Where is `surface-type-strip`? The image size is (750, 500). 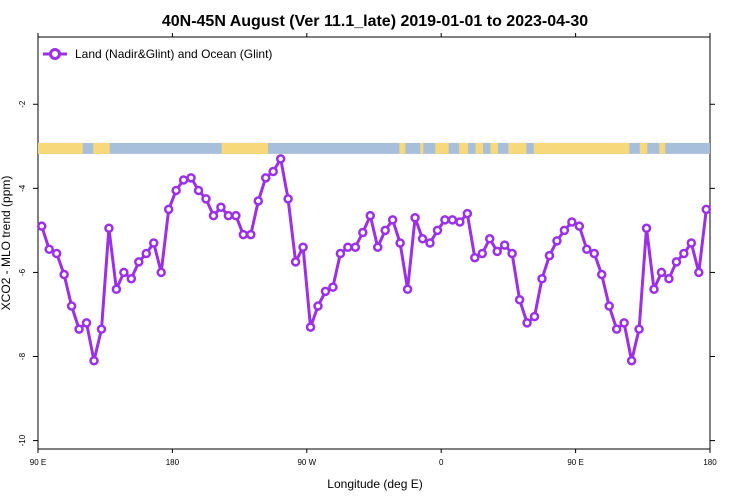
surface-type-strip is located at coordinates (374, 148).